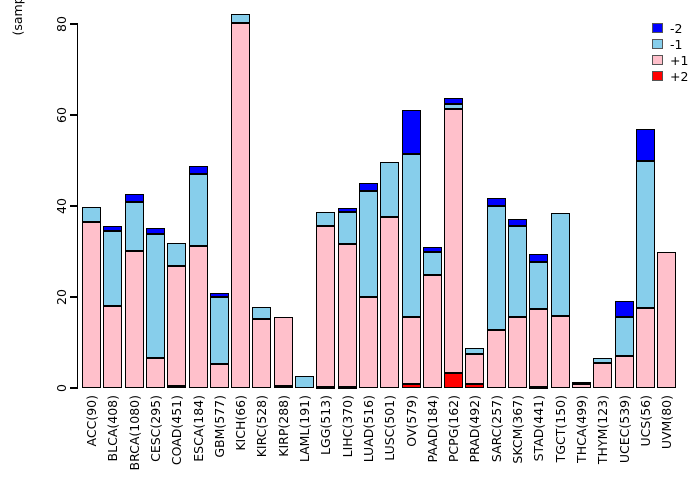 This screenshot has height=480, width=700. What do you see at coordinates (61, 206) in the screenshot?
I see `y-tick-label: 40` at bounding box center [61, 206].